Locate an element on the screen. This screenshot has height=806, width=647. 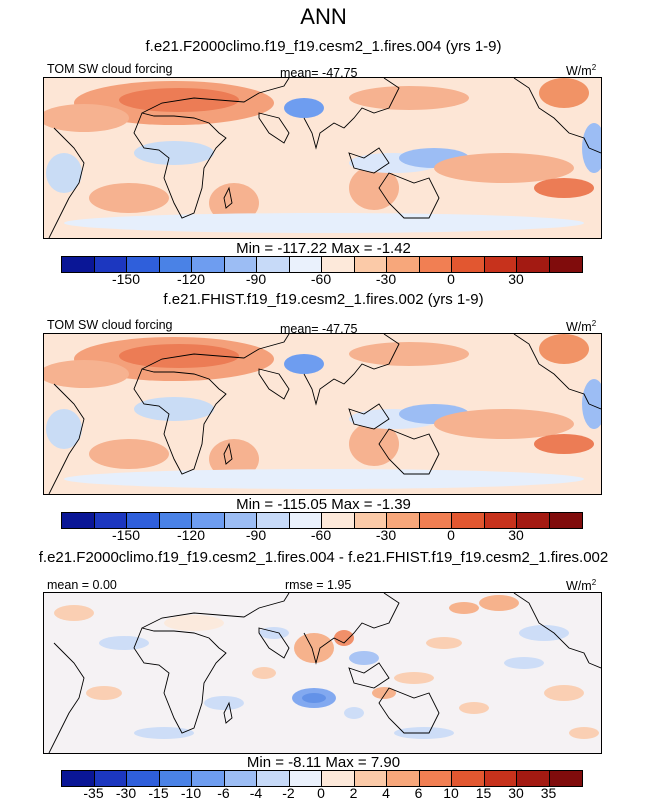
panel-1-mean-label: mean= -47.75 is located at coordinates (319, 73).